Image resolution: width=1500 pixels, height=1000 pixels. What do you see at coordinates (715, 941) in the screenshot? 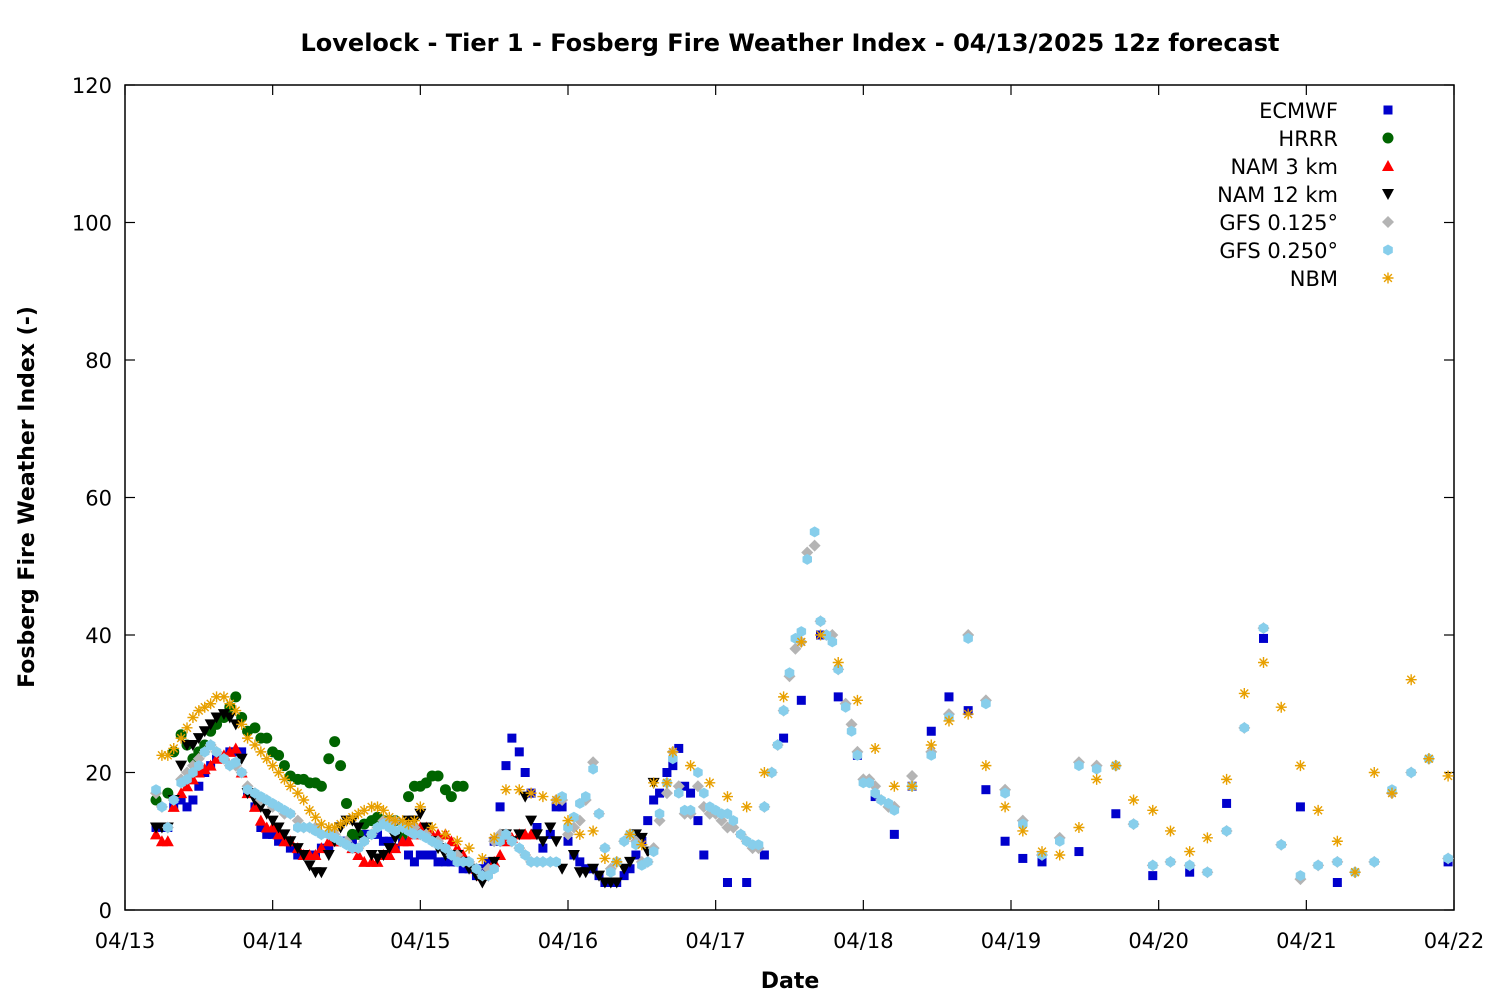
I see `x-tick-label: 04/17` at bounding box center [715, 941].